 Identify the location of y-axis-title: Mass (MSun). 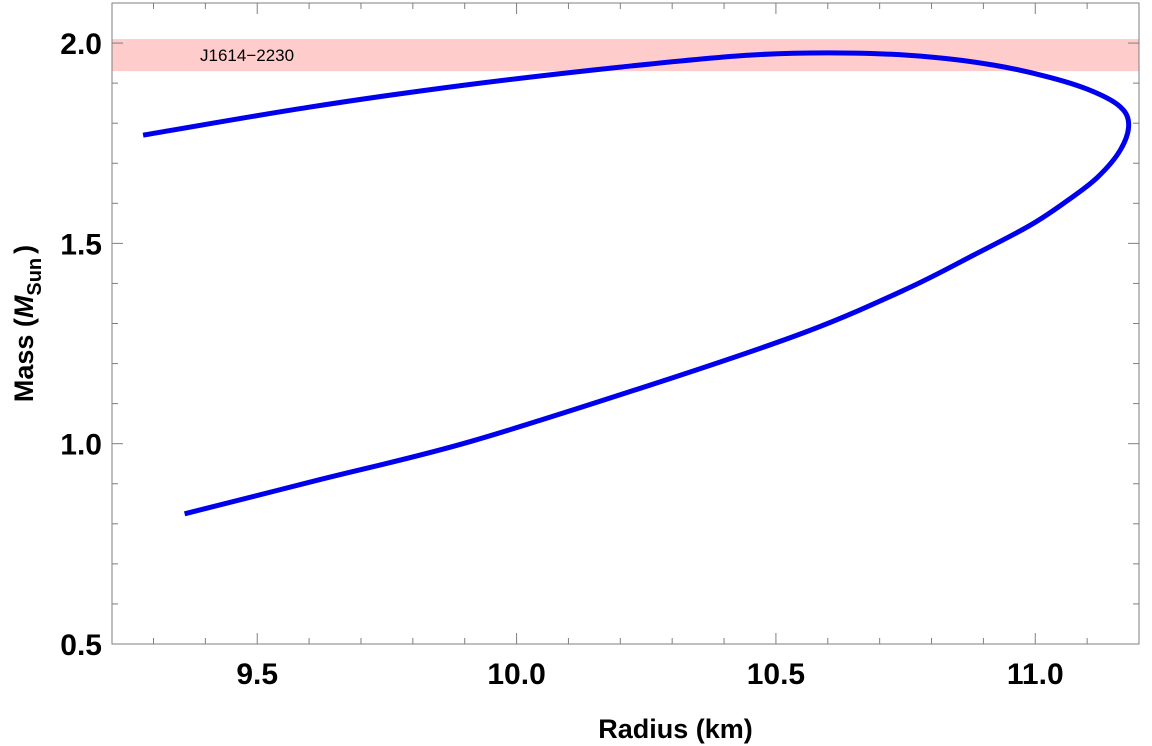
(27, 323).